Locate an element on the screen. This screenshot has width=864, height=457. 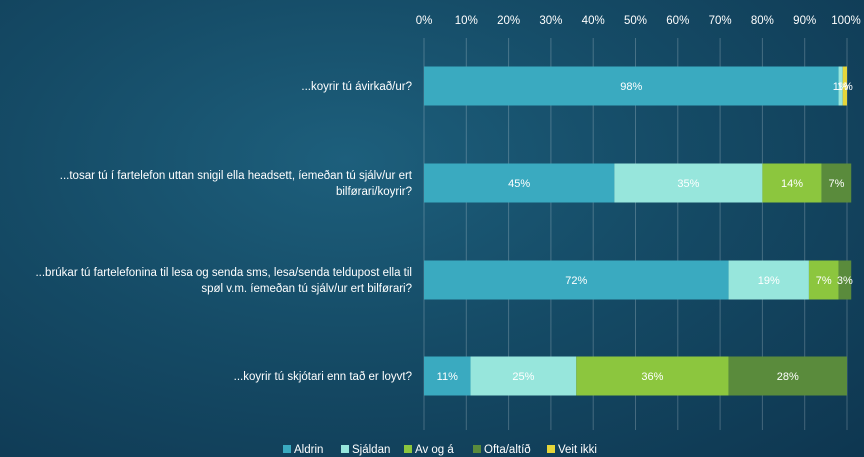
x-tick-label: 50% is located at coordinates (635, 21).